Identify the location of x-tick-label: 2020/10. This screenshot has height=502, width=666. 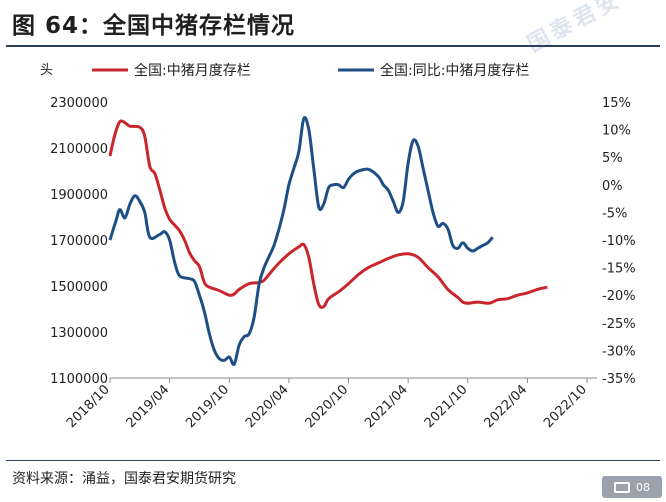
(327, 406).